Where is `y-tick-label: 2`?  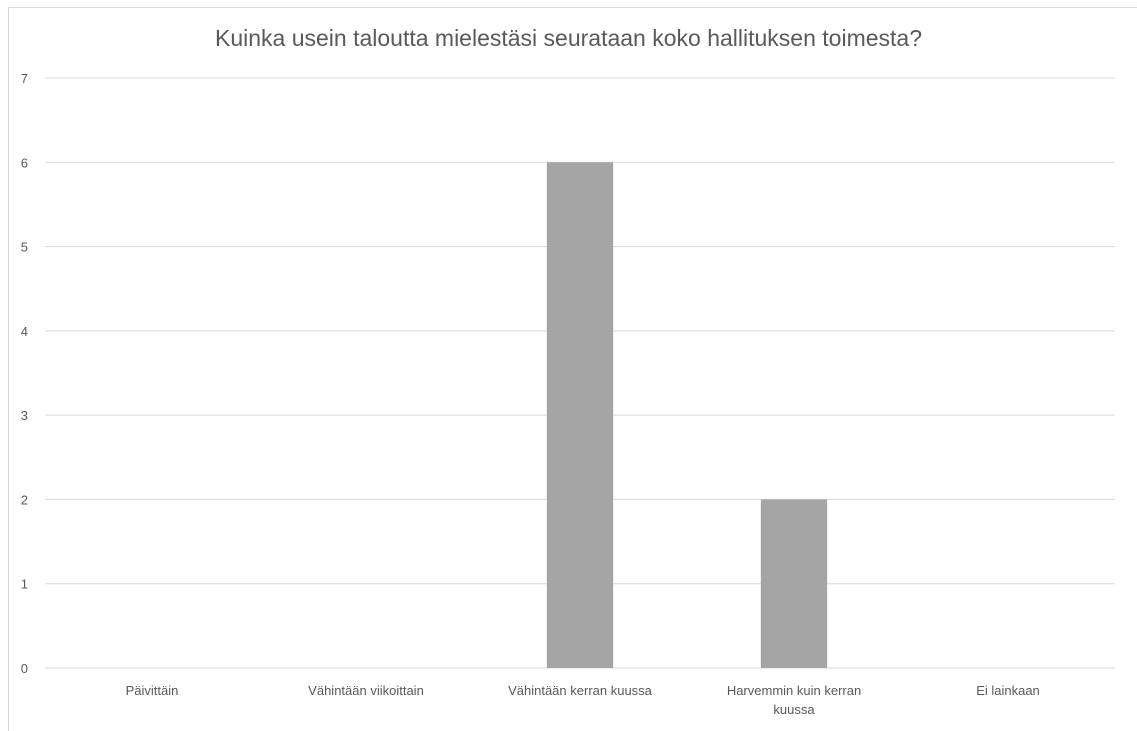 y-tick-label: 2 is located at coordinates (24, 499).